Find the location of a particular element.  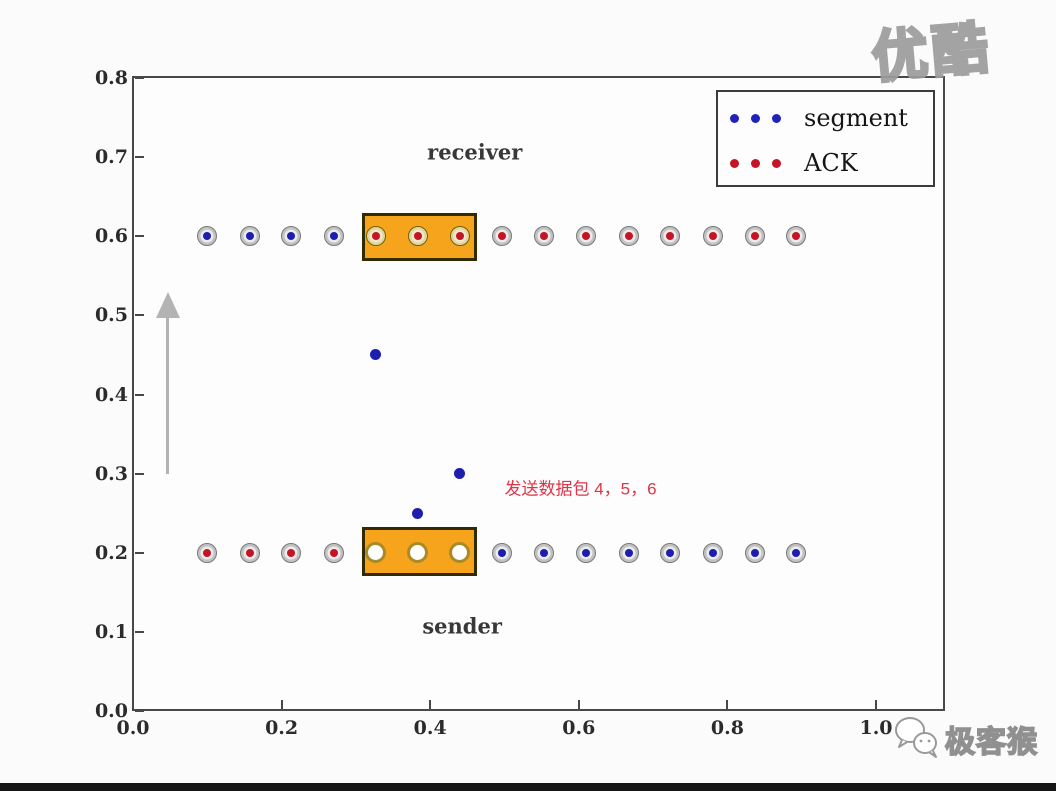

x-tick-label: 0.6 is located at coordinates (579, 728).